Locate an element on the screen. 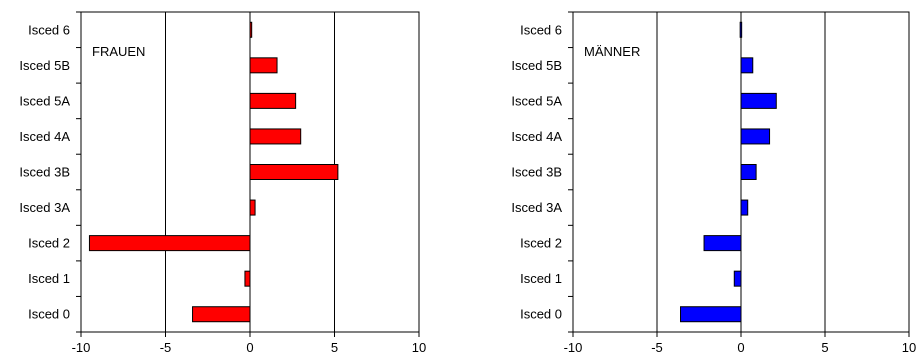 This screenshot has height=361, width=919. panel-label: FRAUEN is located at coordinates (118, 51).